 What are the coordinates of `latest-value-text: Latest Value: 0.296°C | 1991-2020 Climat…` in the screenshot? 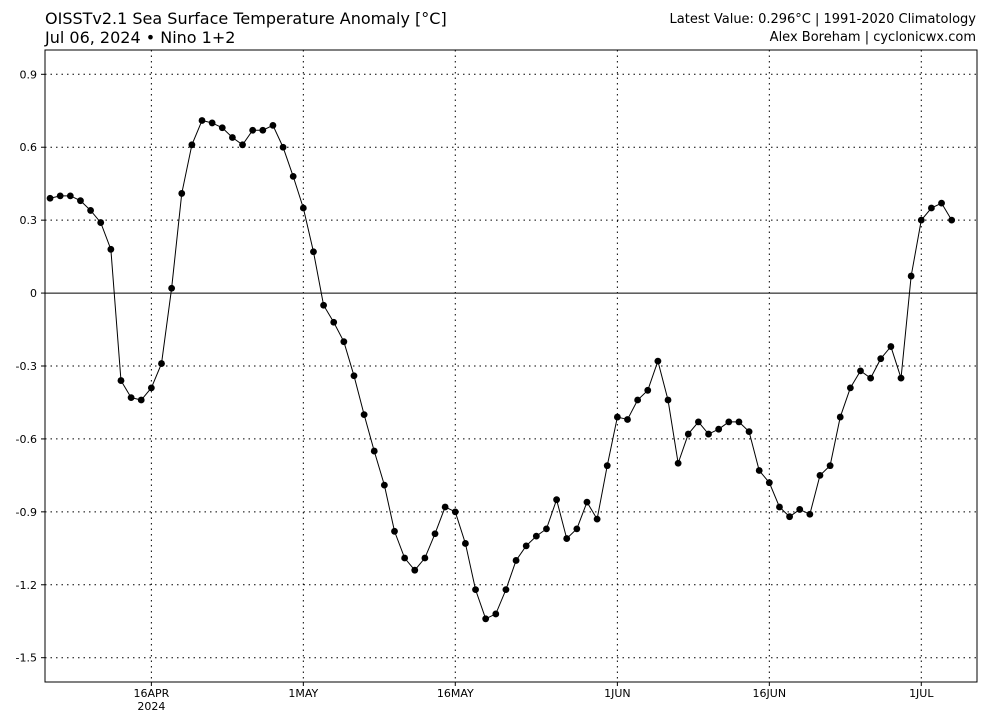 It's located at (822, 19).